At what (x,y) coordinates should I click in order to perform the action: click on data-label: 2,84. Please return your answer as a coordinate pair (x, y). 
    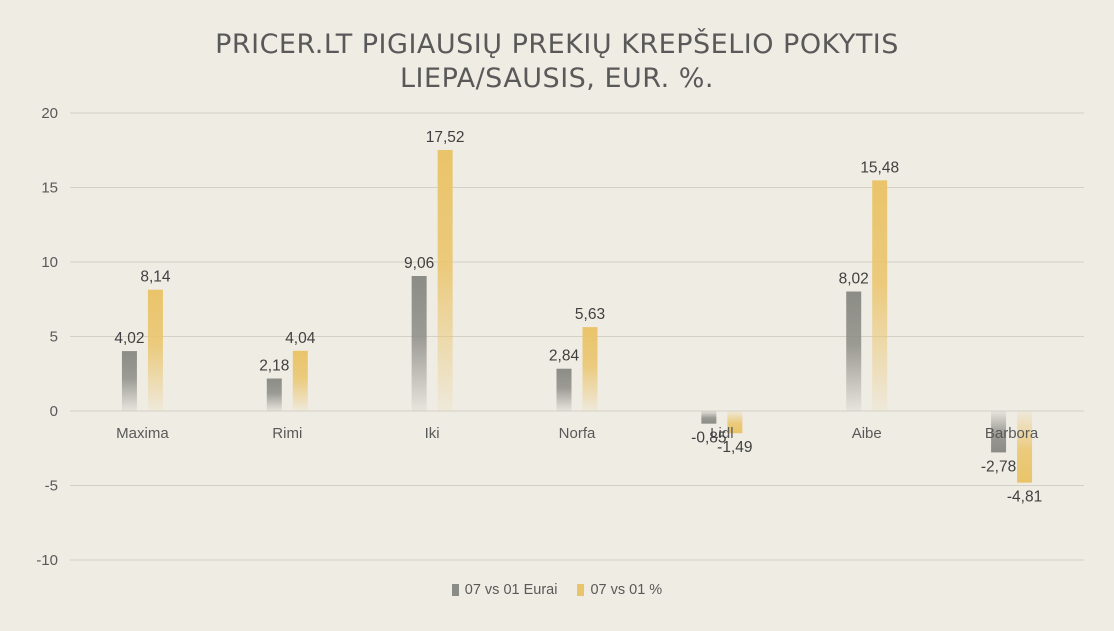
    Looking at the image, I should click on (564, 356).